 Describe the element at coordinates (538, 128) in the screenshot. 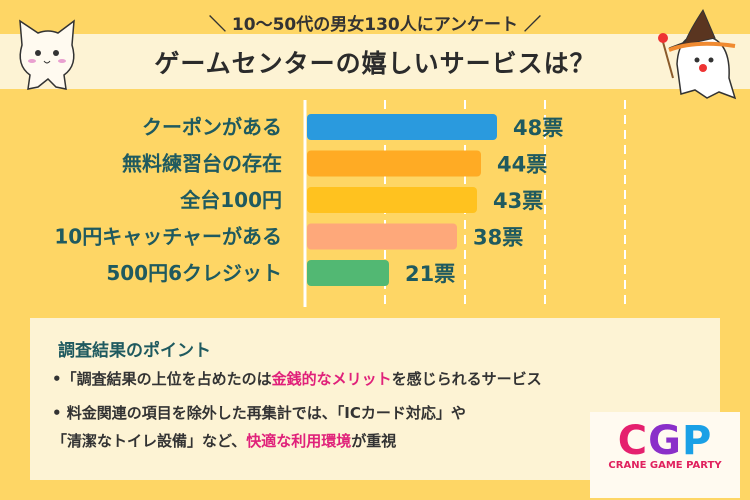

I see `value-label: 48票` at that location.